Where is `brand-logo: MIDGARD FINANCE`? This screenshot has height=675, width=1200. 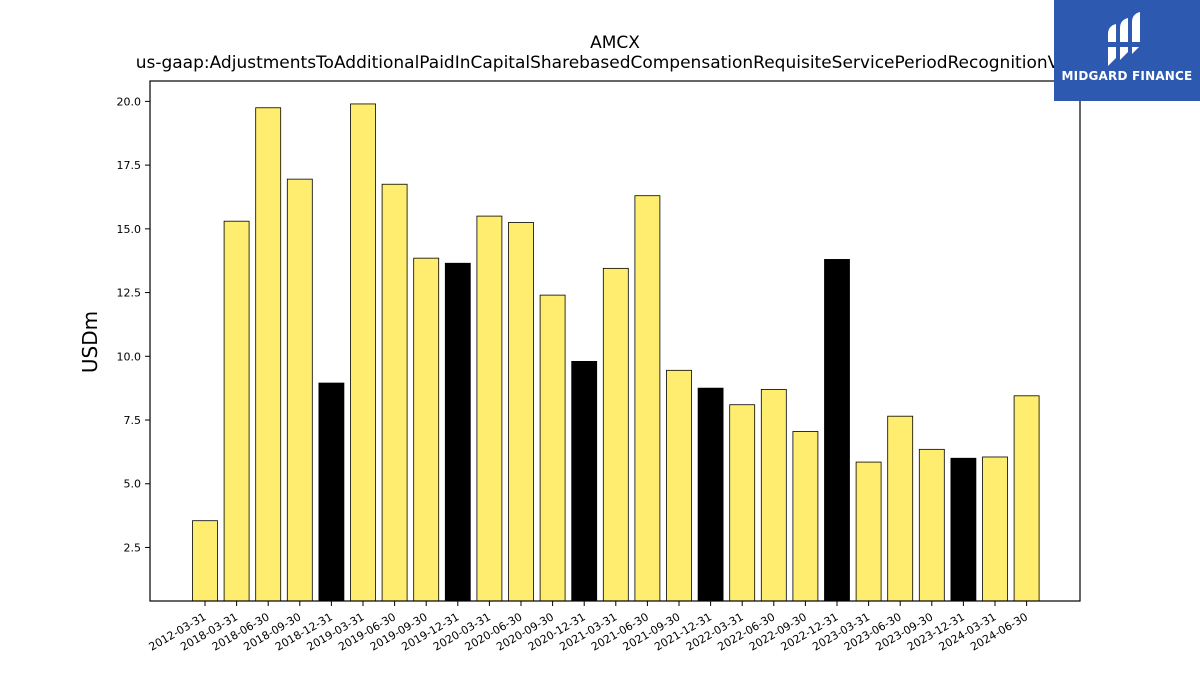
brand-logo: MIDGARD FINANCE is located at coordinates (1127, 50).